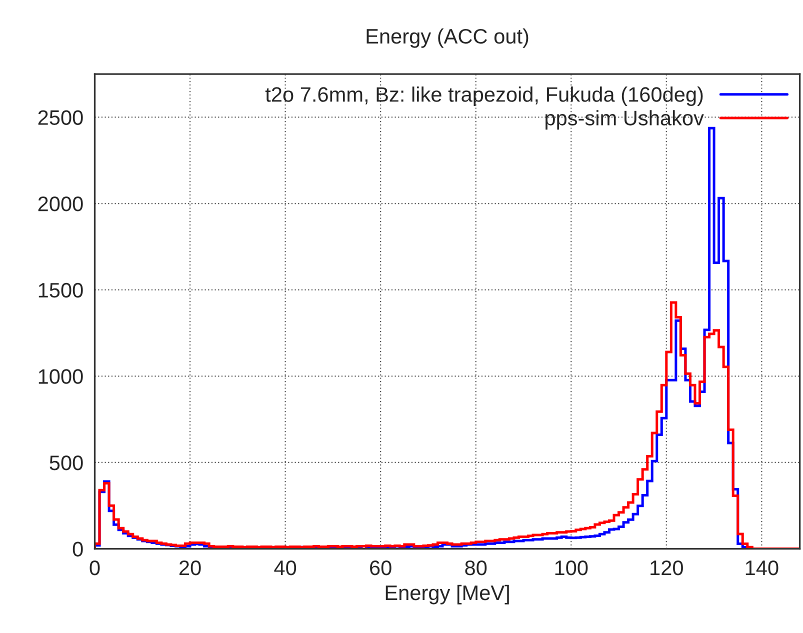  I want to click on x-tick-label: 0, so click(95, 568).